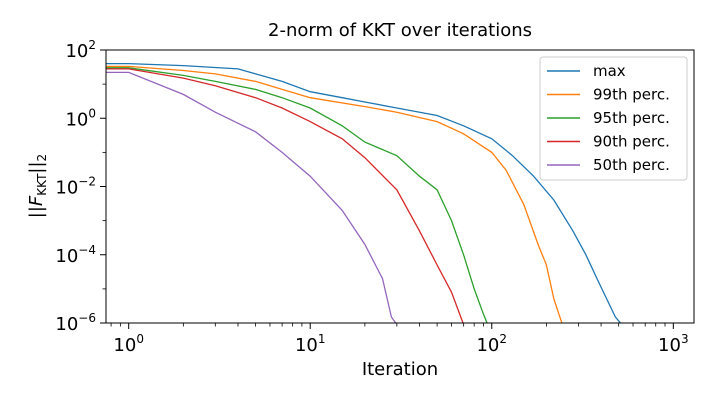  Describe the element at coordinates (400, 30) in the screenshot. I see `chart-title: 2-norm of KKT over iterations` at that location.